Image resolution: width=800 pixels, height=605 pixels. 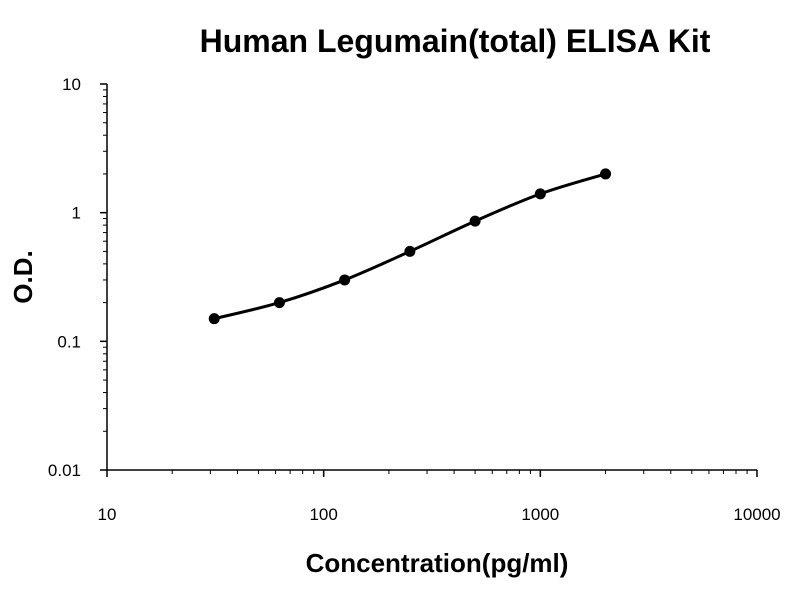 I want to click on y-tick-label: 0.01, so click(x=64, y=470).